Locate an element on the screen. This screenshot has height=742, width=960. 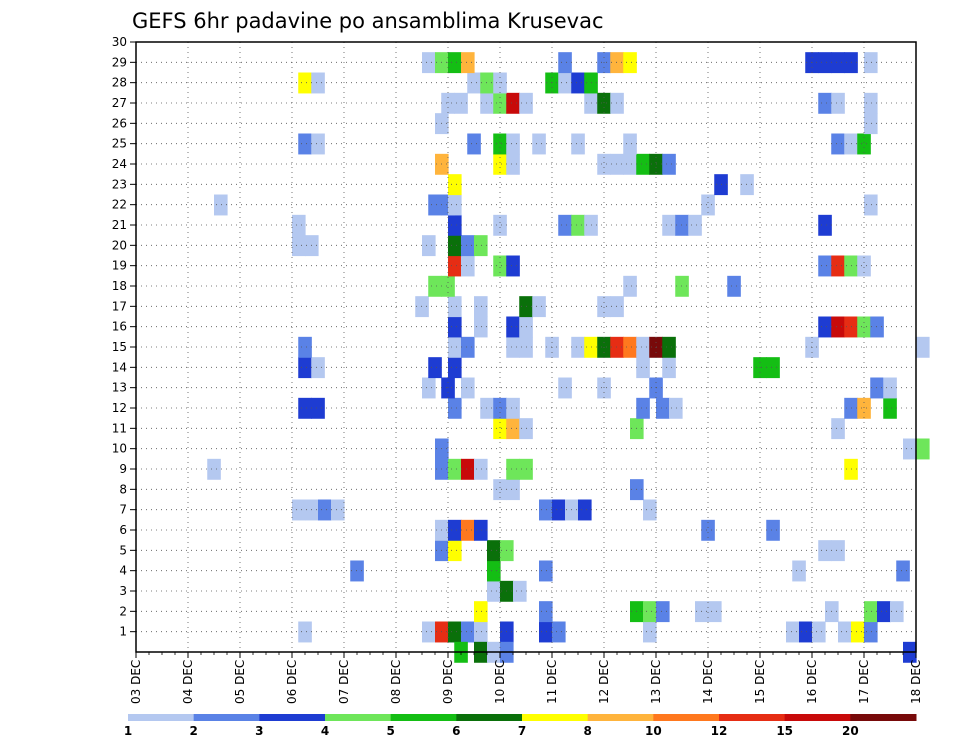
x-tick-label: 03 DEC is located at coordinates (136, 682).